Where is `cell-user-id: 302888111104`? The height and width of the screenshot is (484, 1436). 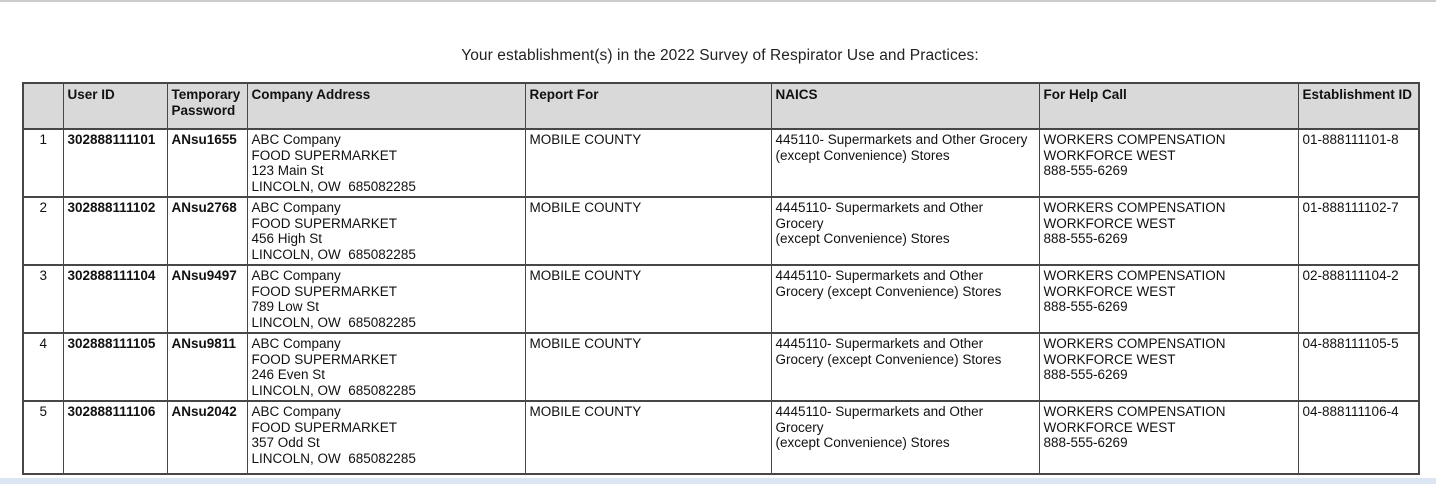
cell-user-id: 302888111104 is located at coordinates (115, 299).